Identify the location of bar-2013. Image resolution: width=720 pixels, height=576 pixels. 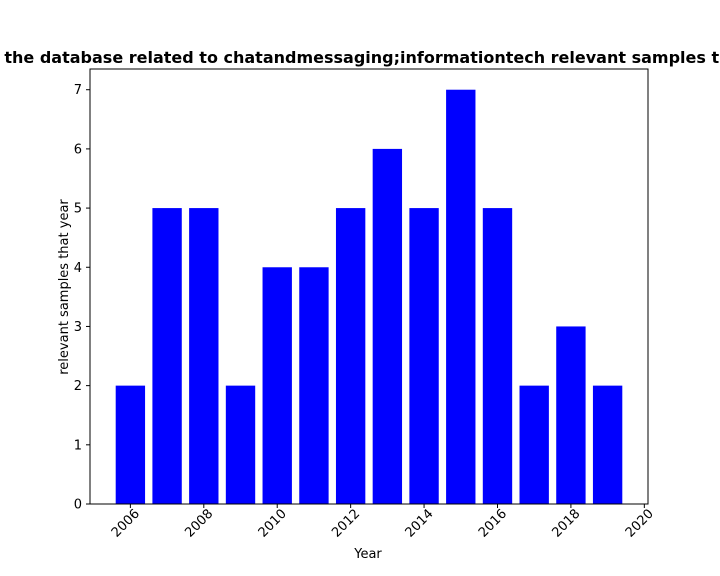
(387, 326).